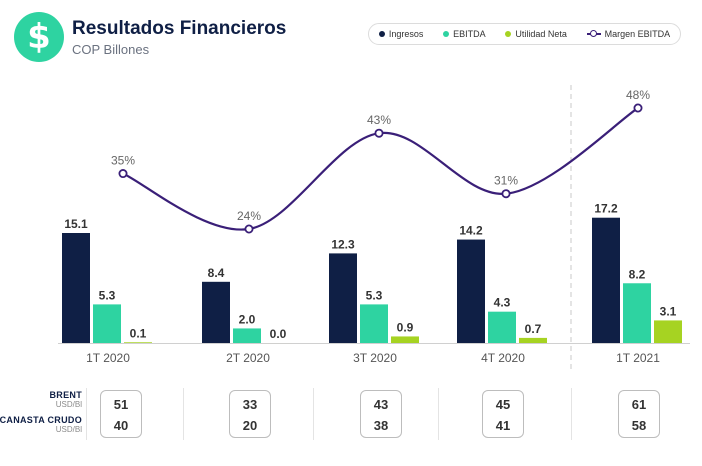  I want to click on brent-value: 51, so click(121, 404).